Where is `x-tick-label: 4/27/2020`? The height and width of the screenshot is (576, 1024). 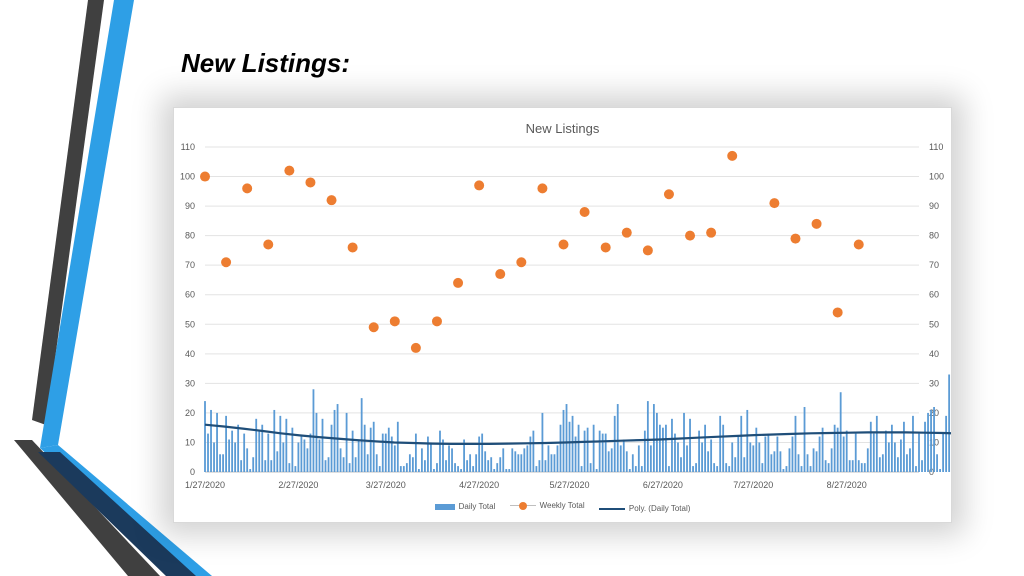 x-tick-label: 4/27/2020 is located at coordinates (479, 485).